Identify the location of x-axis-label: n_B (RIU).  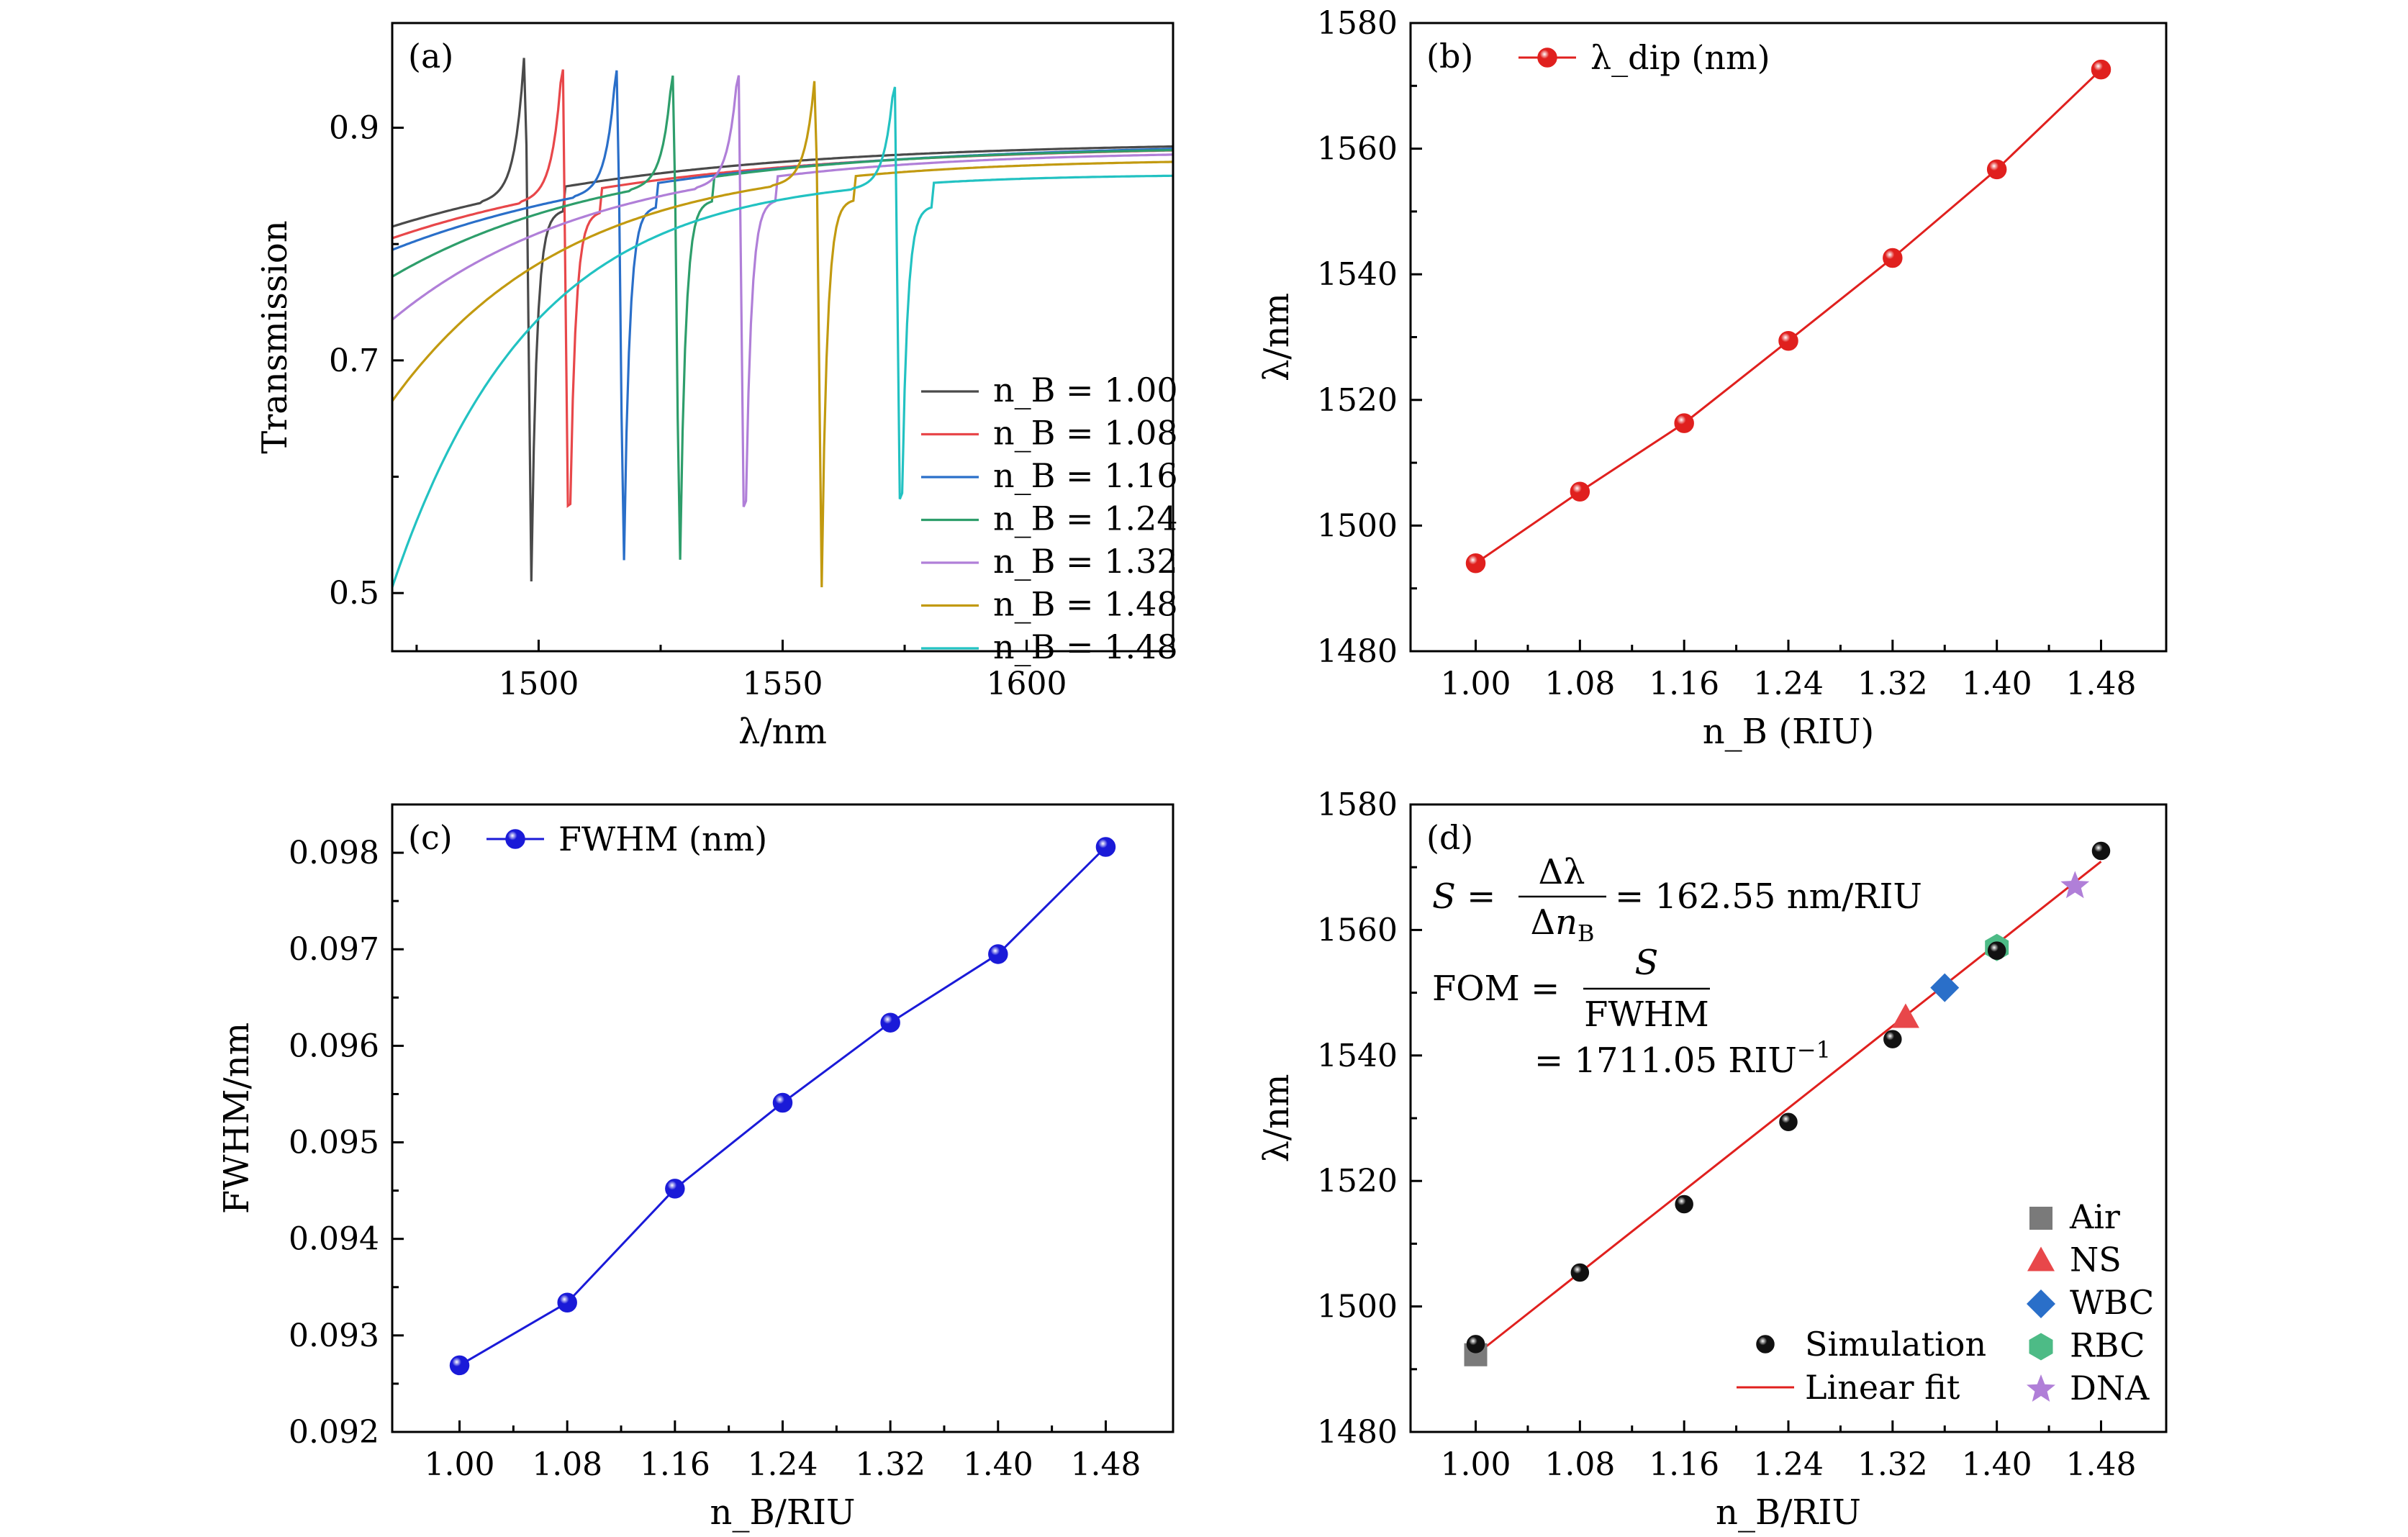
(1788, 732).